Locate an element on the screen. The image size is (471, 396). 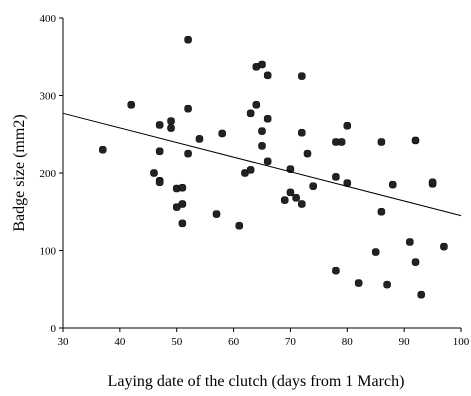
x-tick-label: 80 is located at coordinates (348, 342).